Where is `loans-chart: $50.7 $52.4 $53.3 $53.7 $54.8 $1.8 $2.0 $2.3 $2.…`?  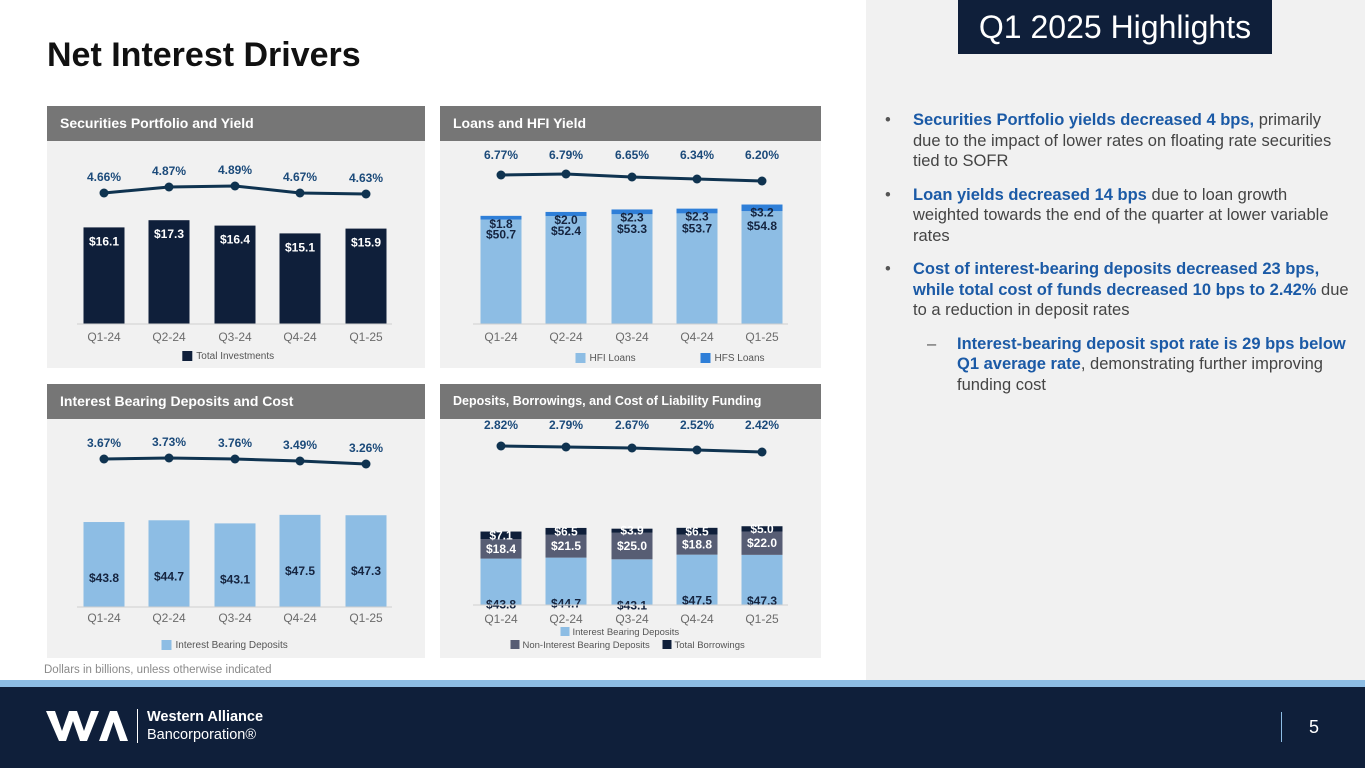
loans-chart: $50.7 $52.4 $53.3 $53.7 $54.8 $1.8 $2.0 $2.3 $2.… is located at coordinates (630, 256).